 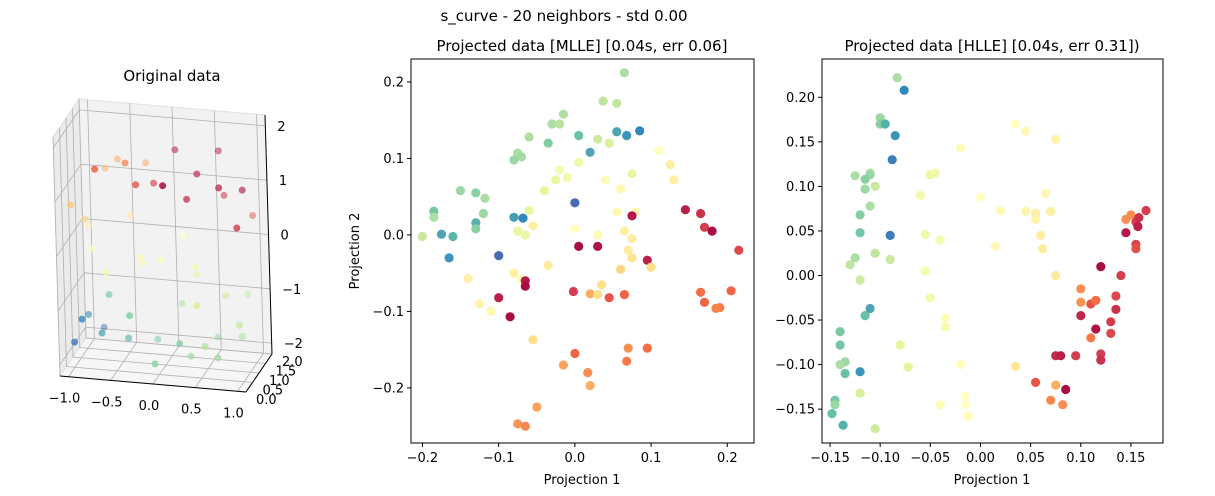 I want to click on subplot-title-mlle: Projected data [MLLE] [0.04s, err 0.06], so click(x=582, y=46).